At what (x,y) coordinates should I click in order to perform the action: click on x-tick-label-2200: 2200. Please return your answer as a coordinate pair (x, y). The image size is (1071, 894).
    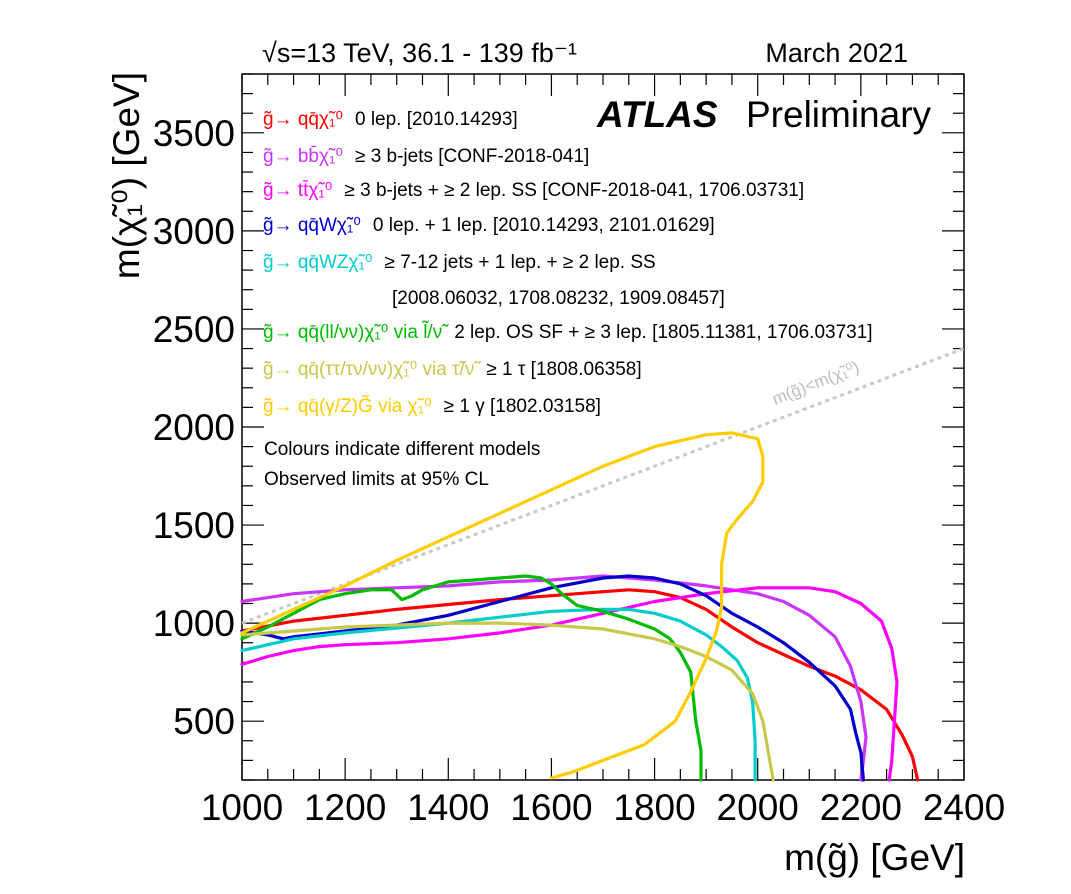
    Looking at the image, I should click on (861, 807).